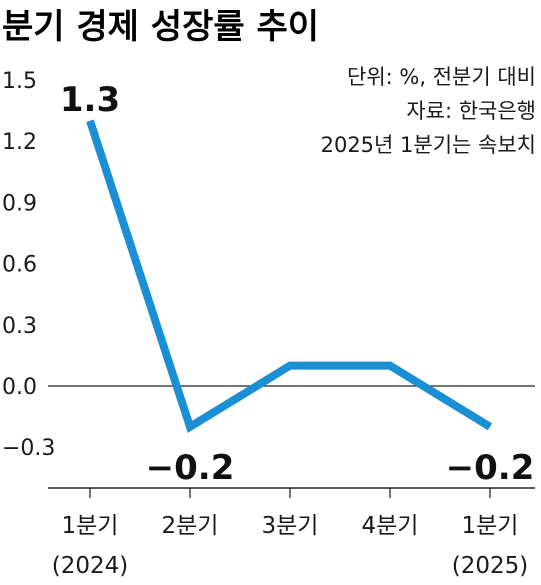 The width and height of the screenshot is (541, 585). What do you see at coordinates (441, 77) in the screenshot?
I see `note-text: 단위: %, 전분기 대비` at bounding box center [441, 77].